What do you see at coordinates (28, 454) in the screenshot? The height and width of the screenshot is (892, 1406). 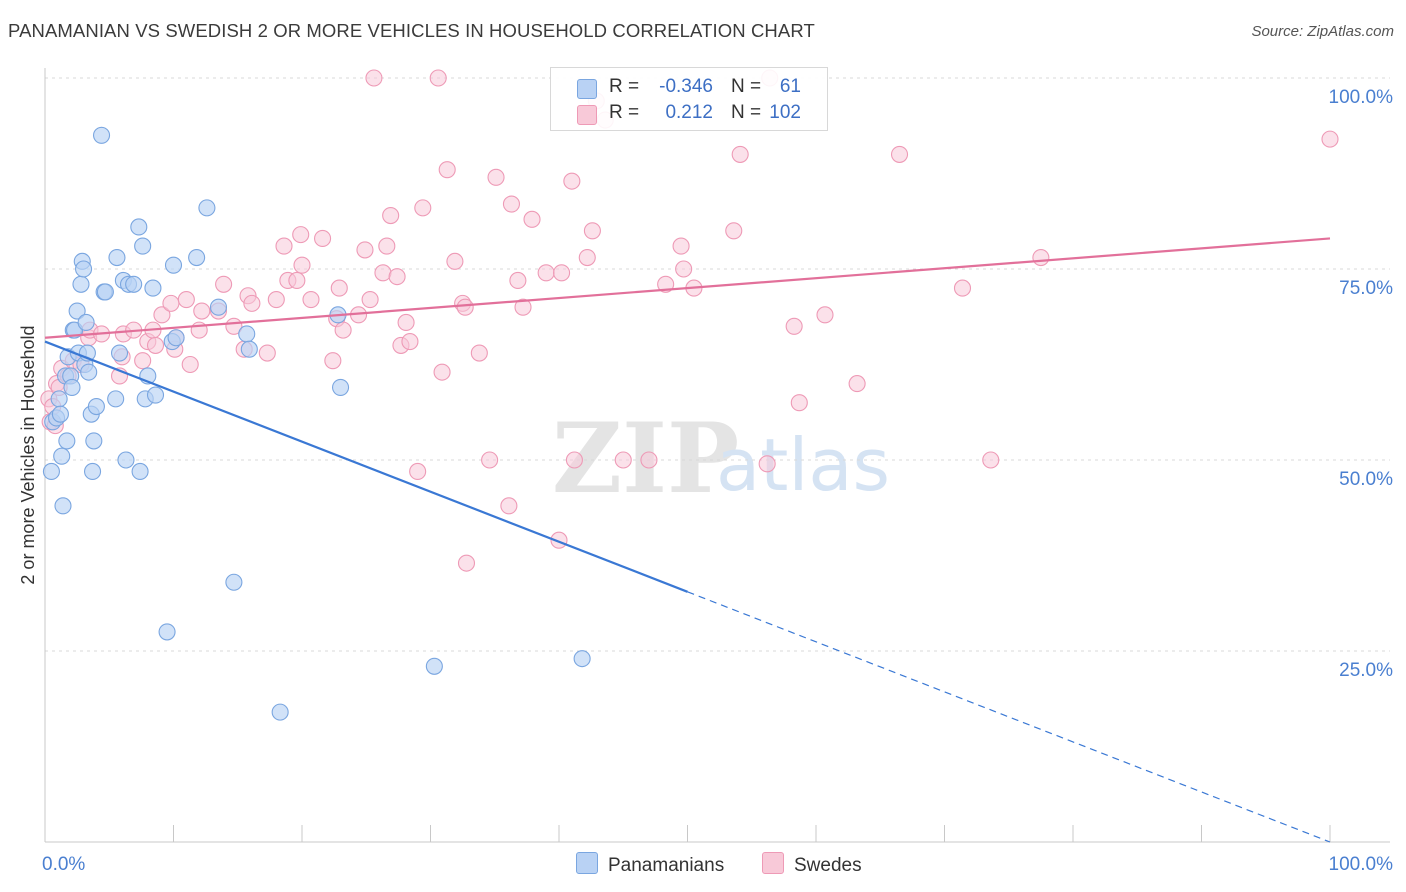 I see `y-axis-label: 2 or more Vehicles in Household` at bounding box center [28, 454].